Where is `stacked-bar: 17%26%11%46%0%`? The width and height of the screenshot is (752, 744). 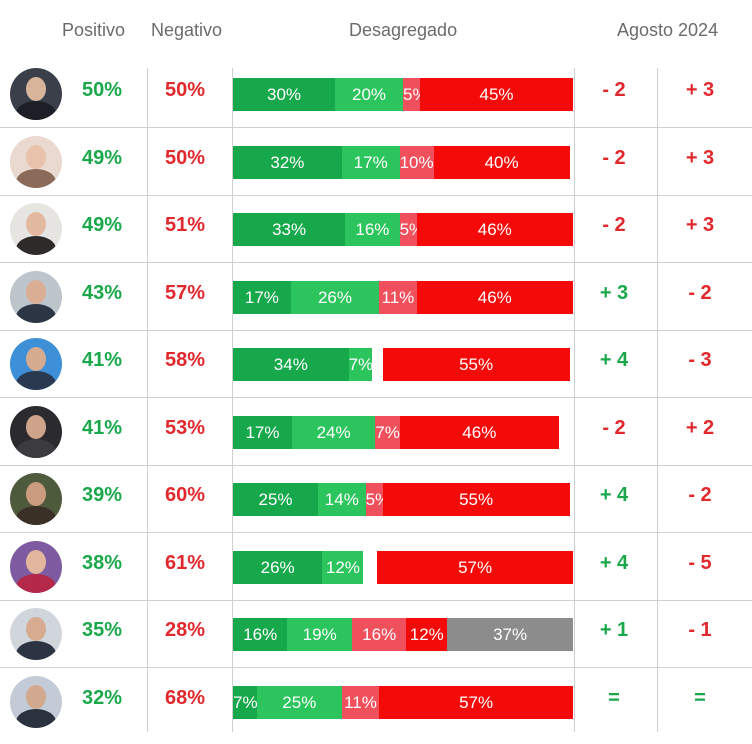
stacked-bar: 17%26%11%46%0% is located at coordinates (403, 297).